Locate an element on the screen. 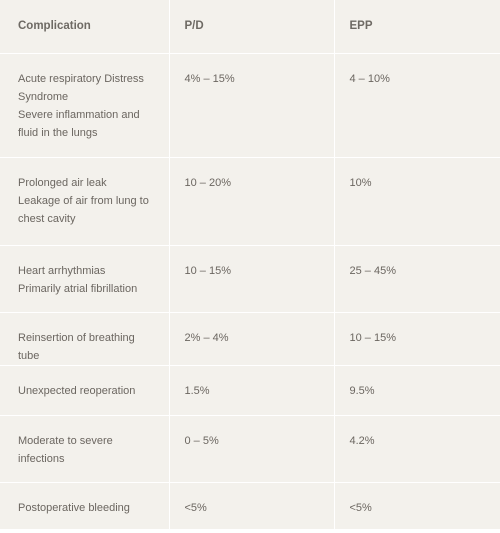 This screenshot has width=500, height=533. complication-cell: Moderate to severe infections is located at coordinates (85, 449).